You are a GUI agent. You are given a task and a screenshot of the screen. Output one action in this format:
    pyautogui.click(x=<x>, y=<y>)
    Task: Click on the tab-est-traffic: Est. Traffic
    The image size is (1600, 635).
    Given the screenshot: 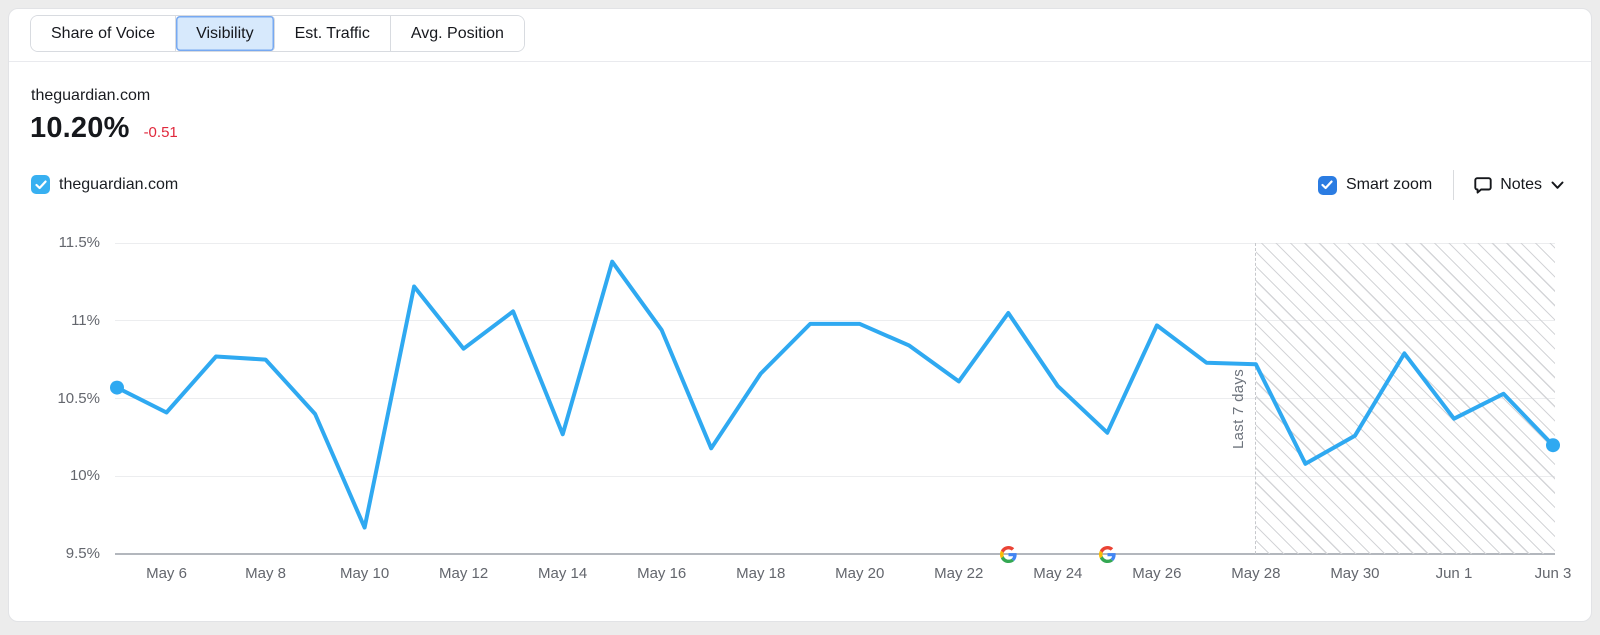 What is the action you would take?
    pyautogui.click(x=332, y=33)
    